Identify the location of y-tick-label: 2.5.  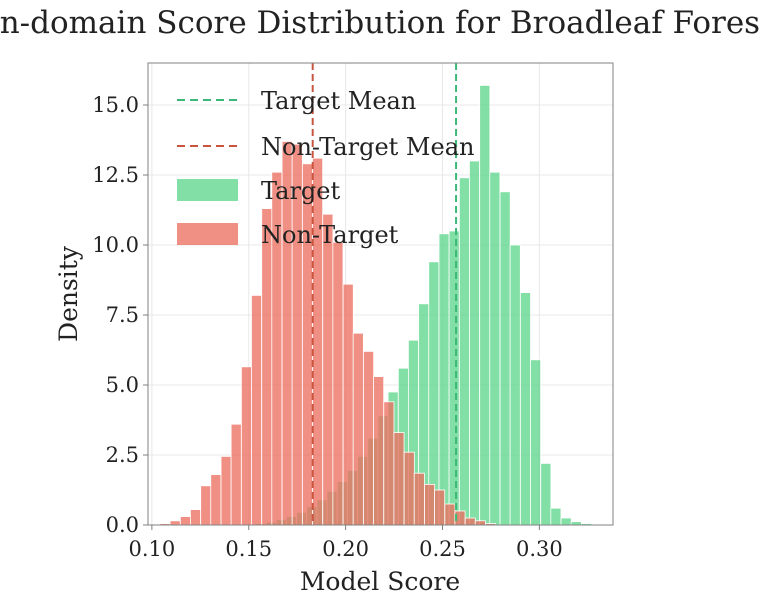
(122, 455).